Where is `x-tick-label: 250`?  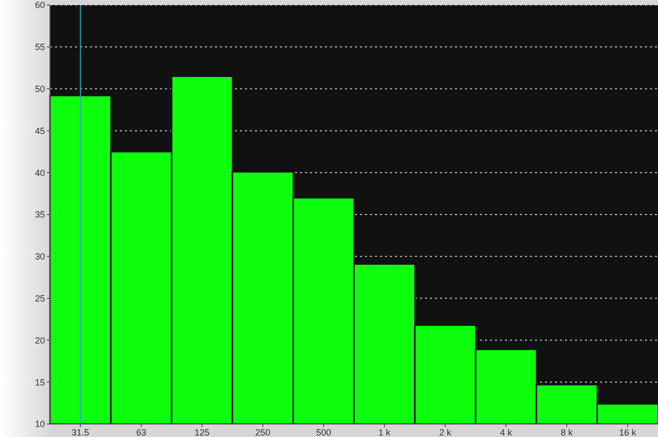 x-tick-label: 250 is located at coordinates (262, 432).